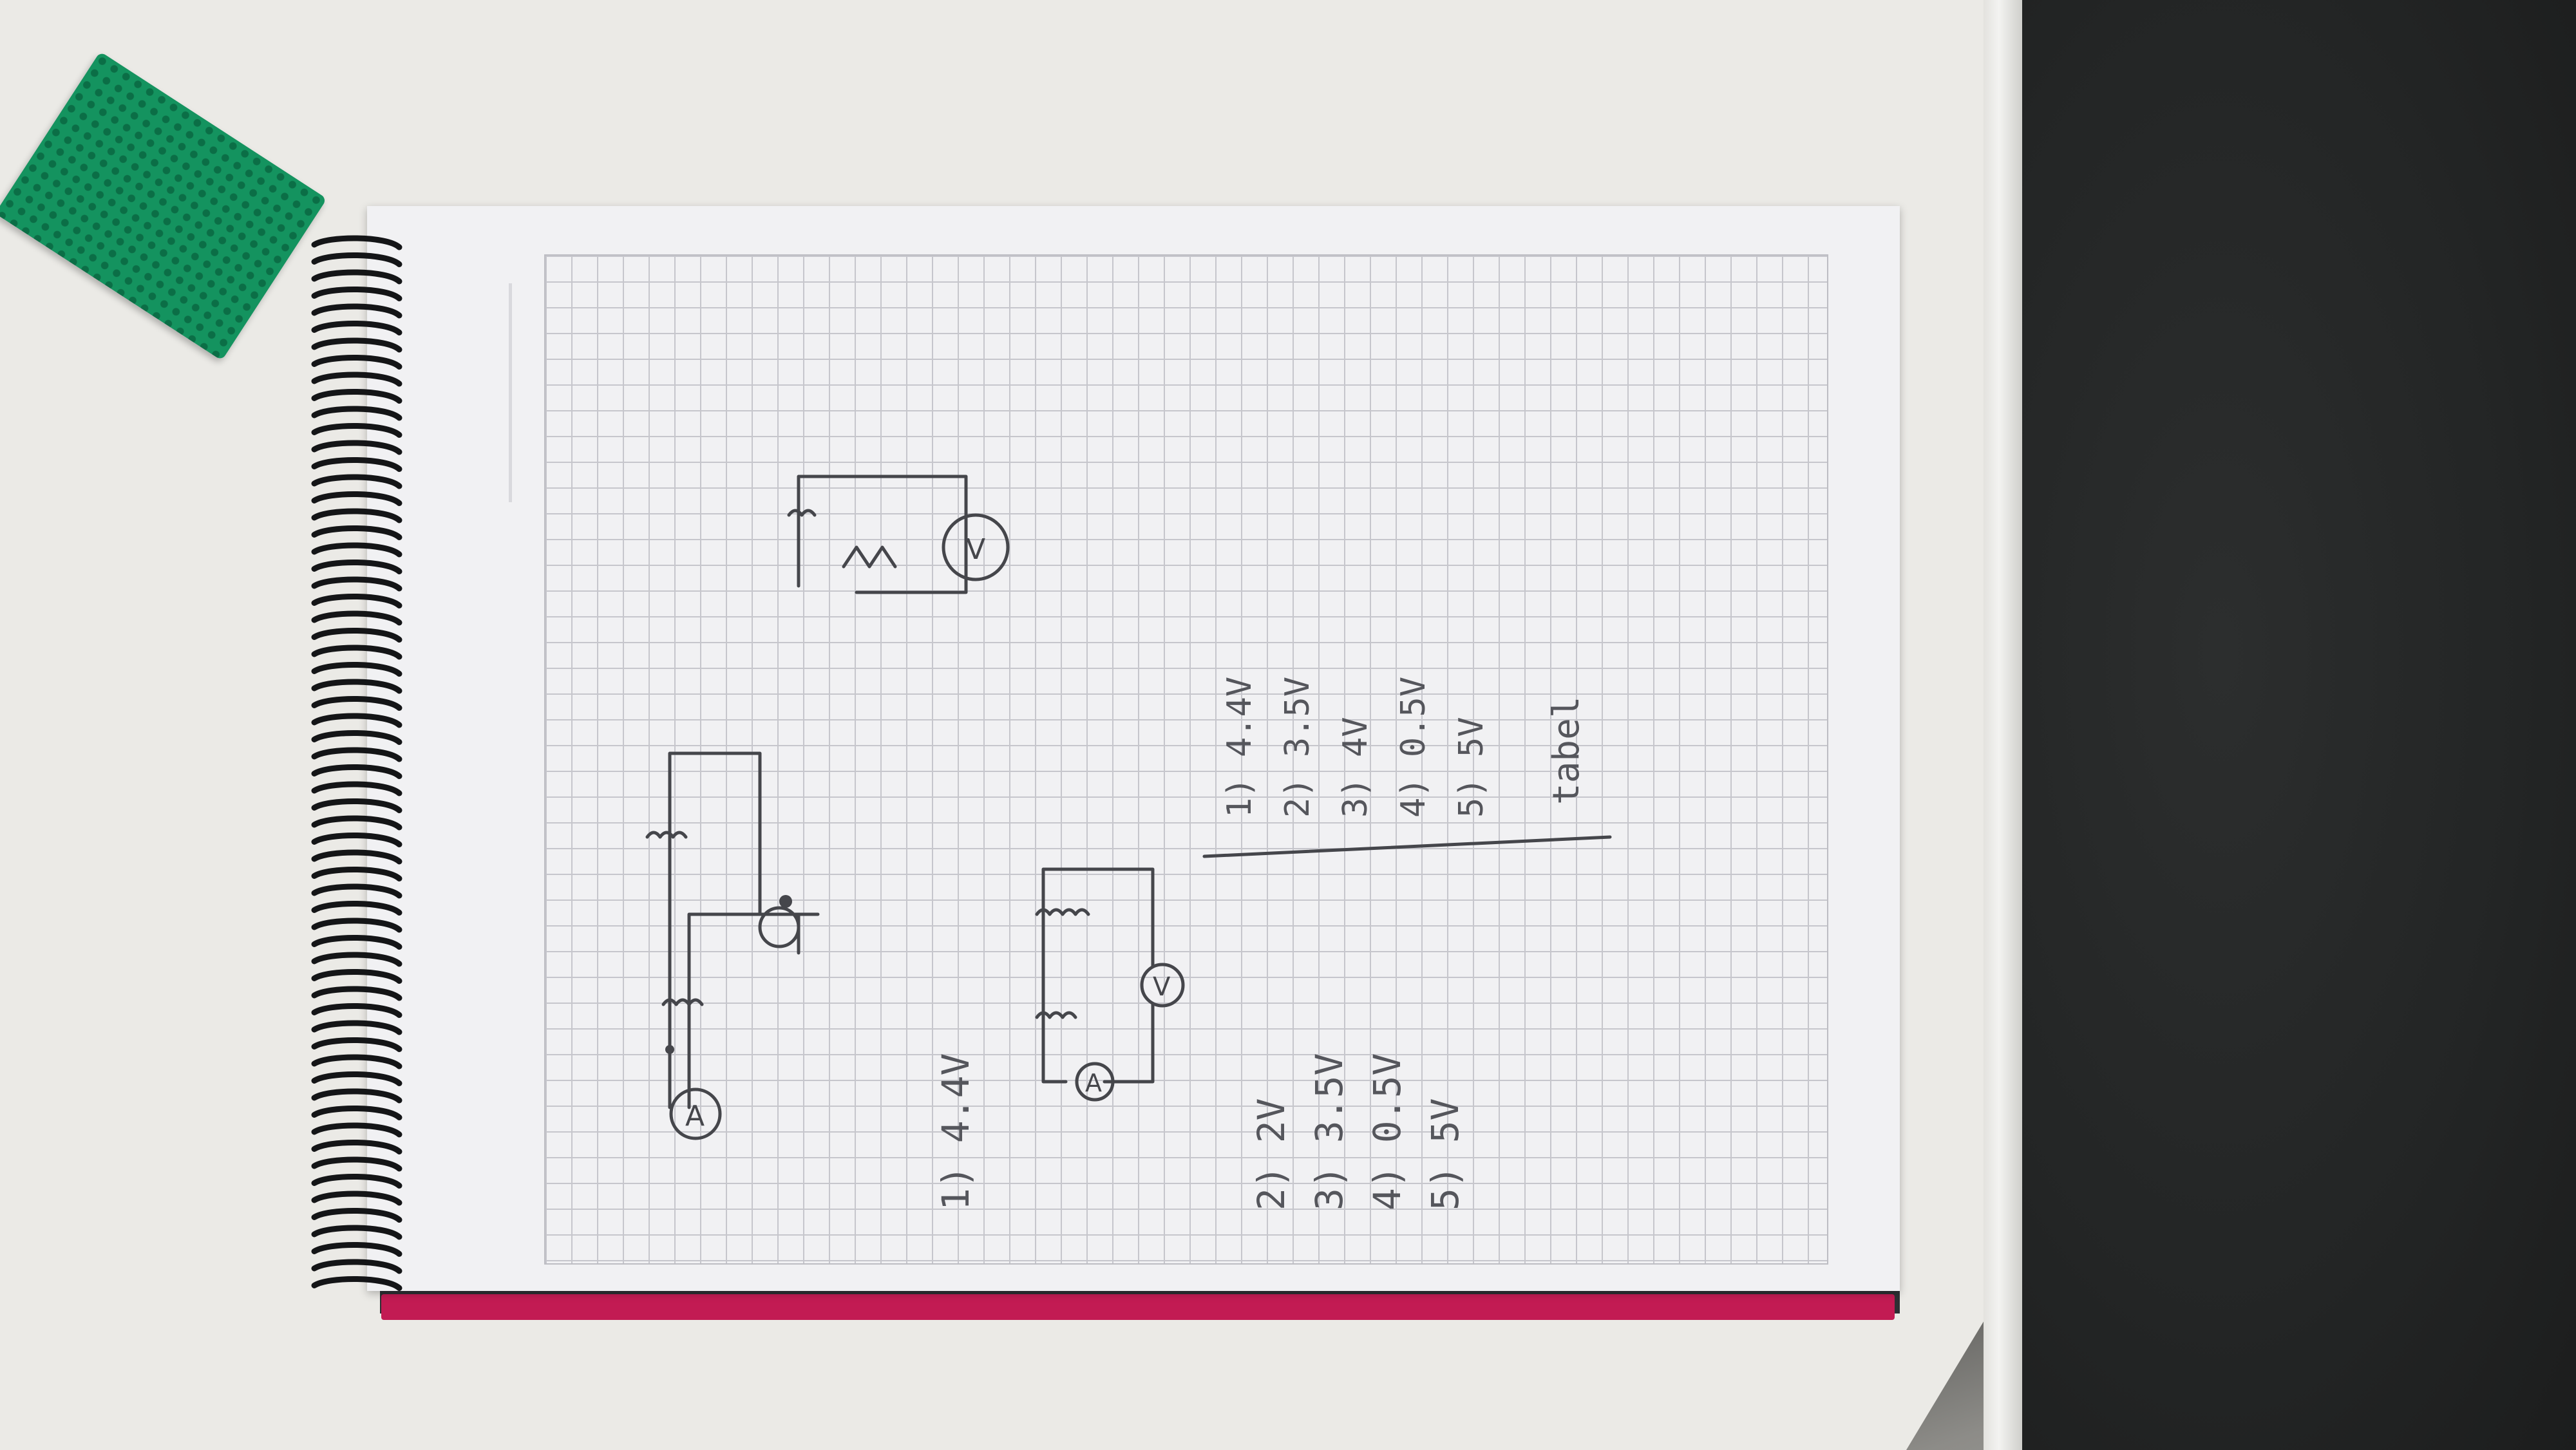 Image resolution: width=2576 pixels, height=1450 pixels. What do you see at coordinates (1387, 1131) in the screenshot?
I see `left-row-4: 4) 0.5V` at bounding box center [1387, 1131].